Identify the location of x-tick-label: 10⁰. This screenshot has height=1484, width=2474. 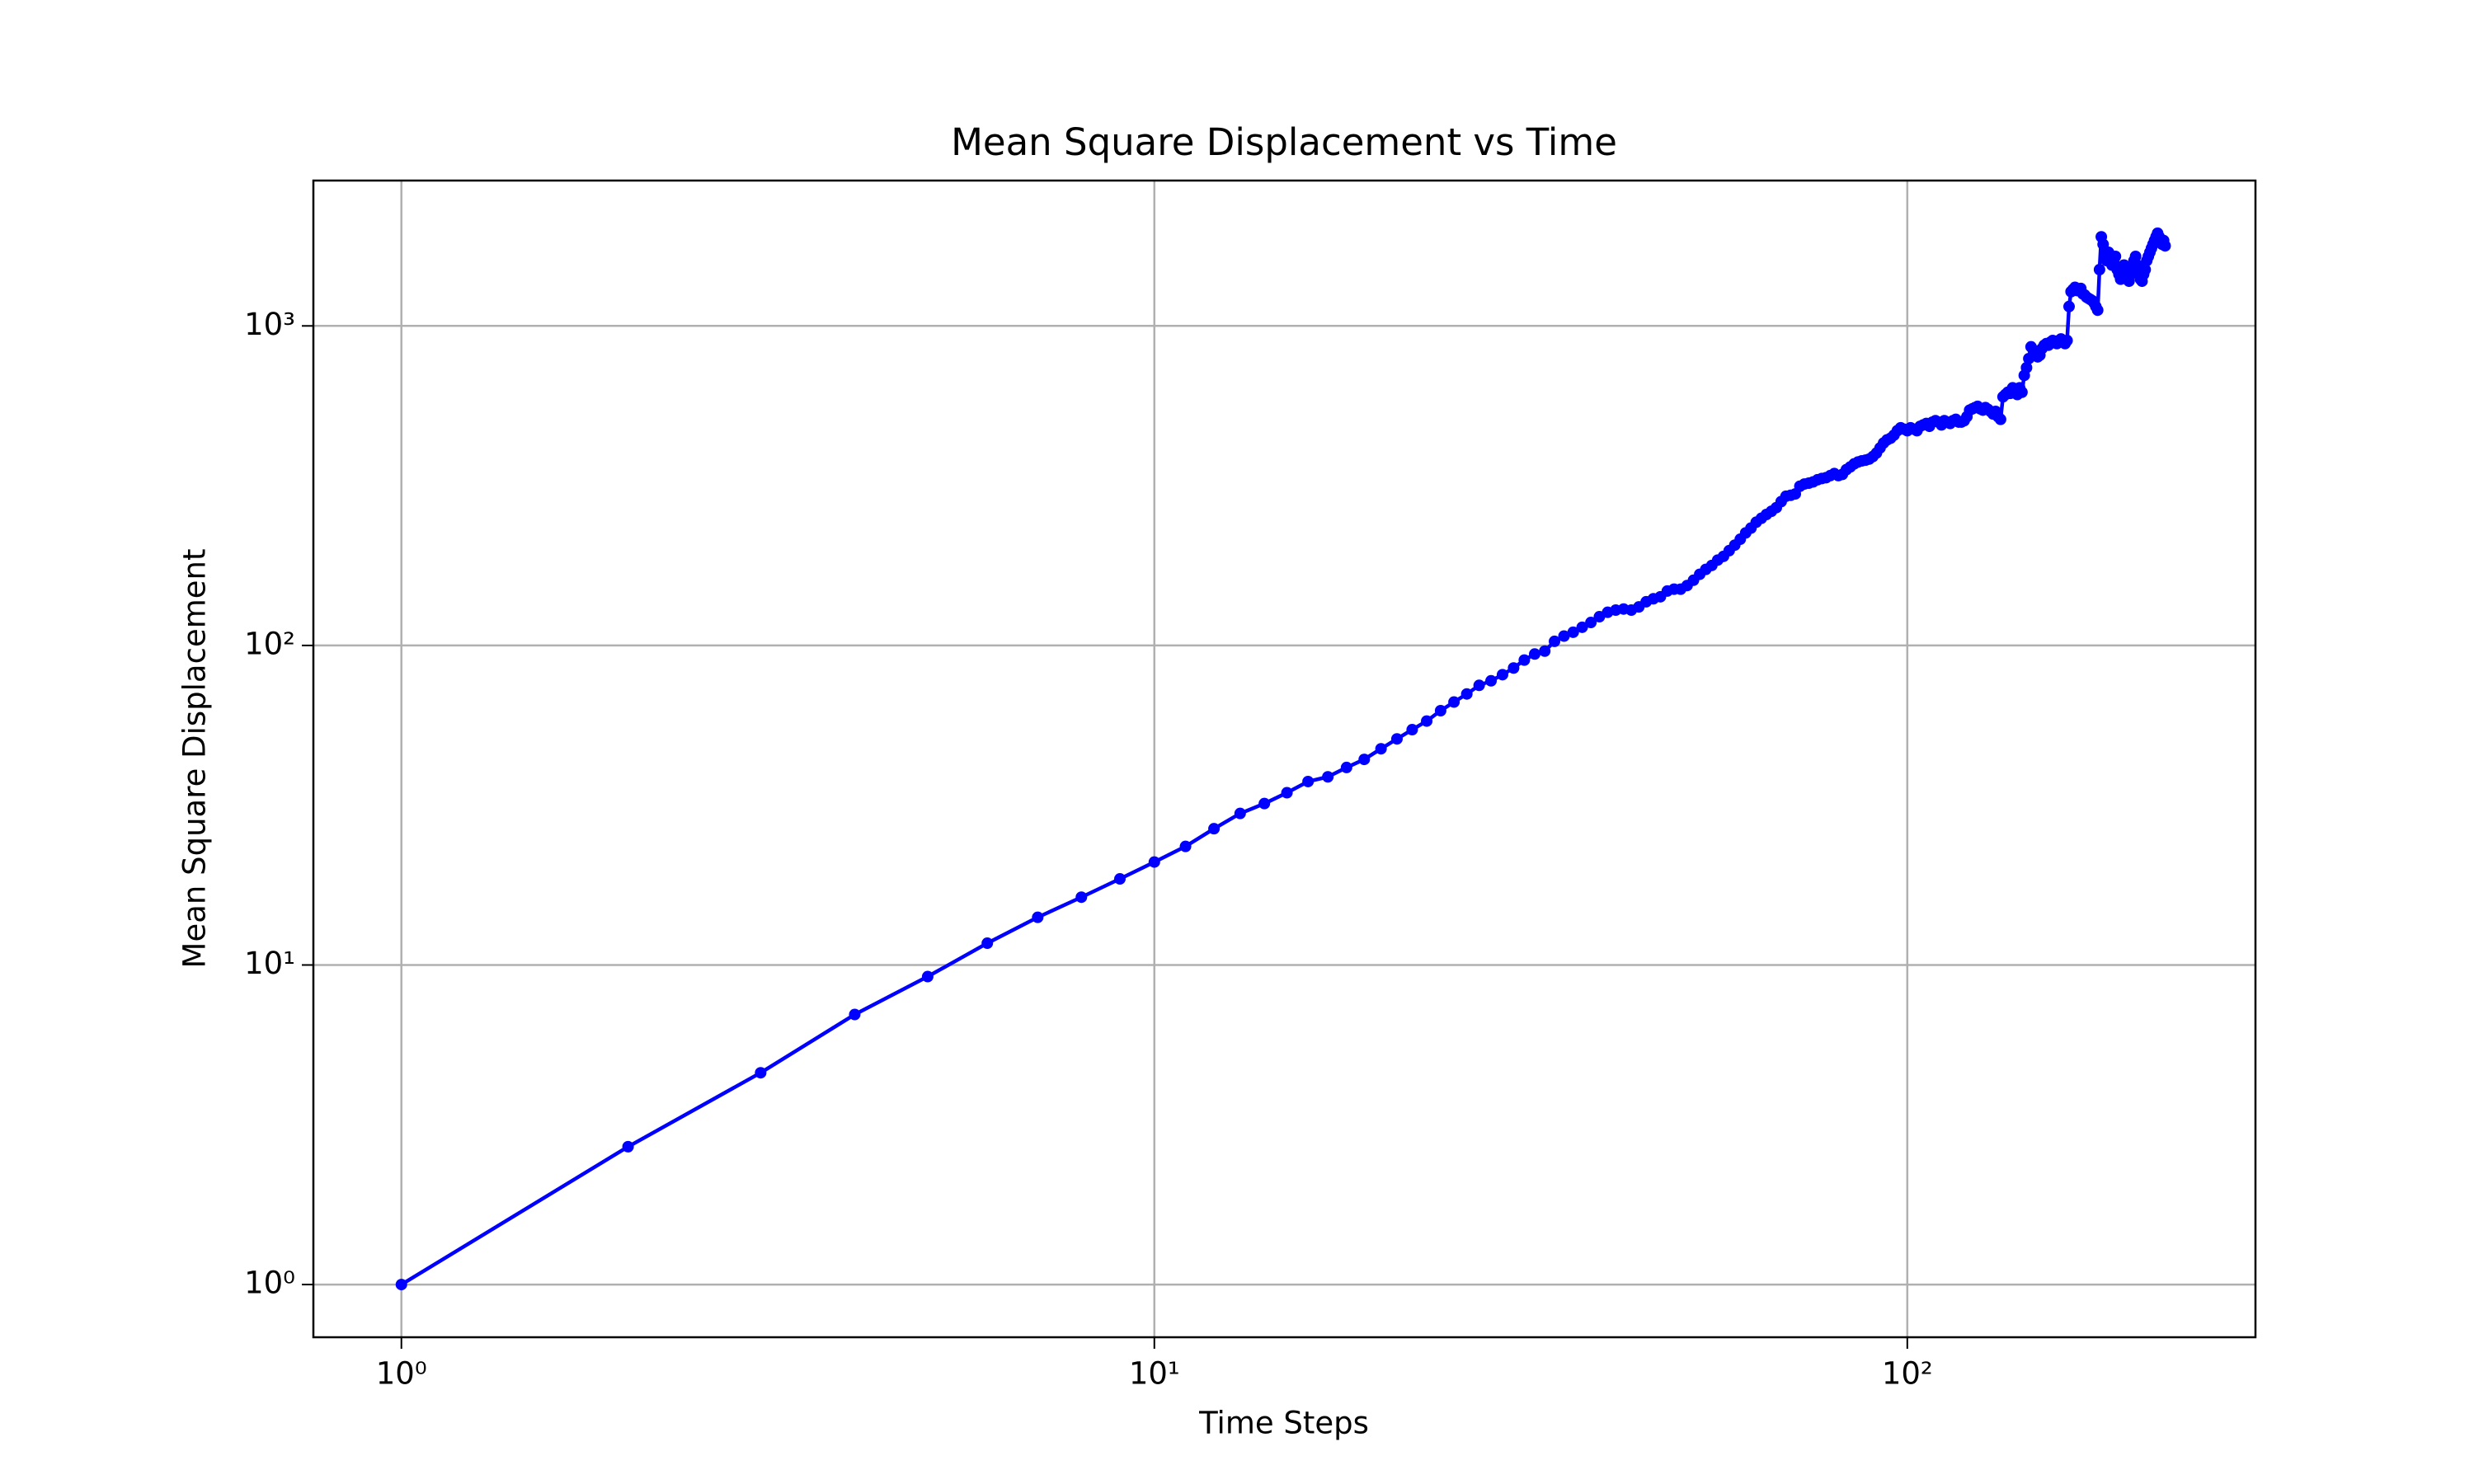
(401, 1374).